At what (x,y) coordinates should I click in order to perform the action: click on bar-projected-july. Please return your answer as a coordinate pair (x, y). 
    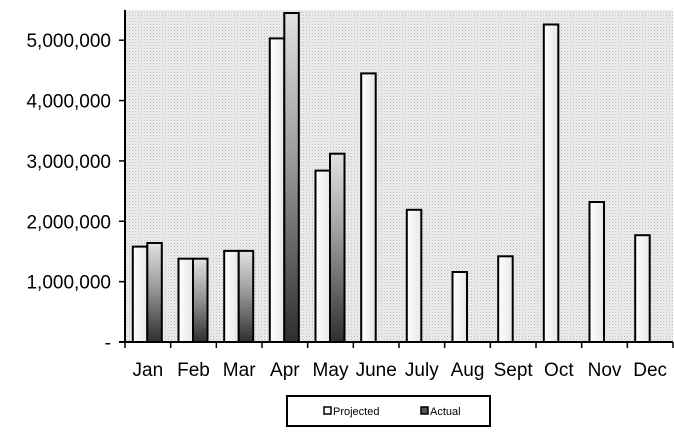
    Looking at the image, I should click on (414, 275).